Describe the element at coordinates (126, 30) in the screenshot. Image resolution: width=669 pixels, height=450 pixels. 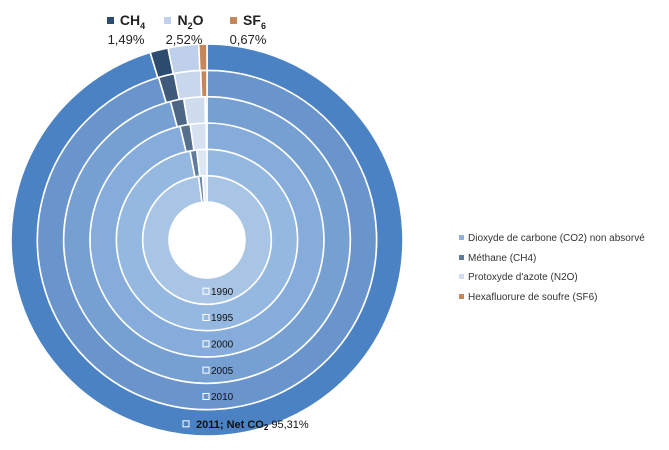
I see `gas-label-ch4: CH4 1,49%` at that location.